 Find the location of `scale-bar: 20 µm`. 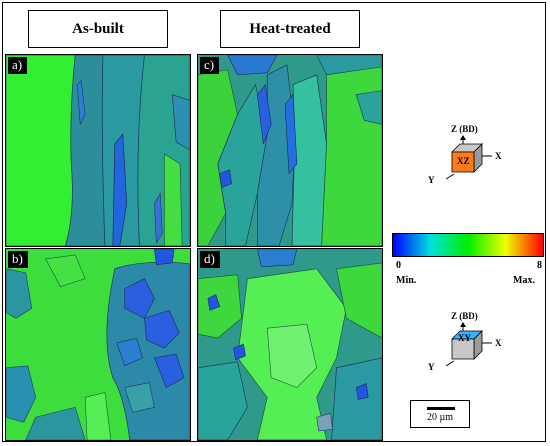

scale-bar: 20 µm is located at coordinates (440, 414).